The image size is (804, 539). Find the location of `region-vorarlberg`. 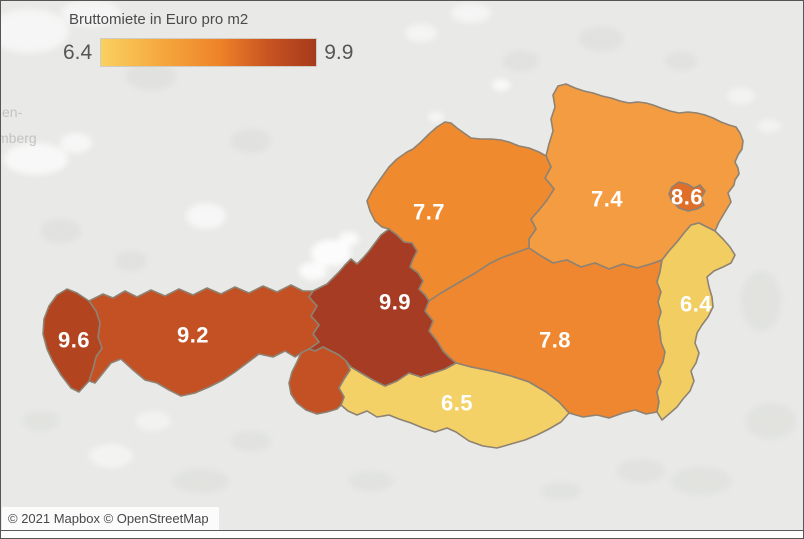

region-vorarlberg is located at coordinates (72, 340).